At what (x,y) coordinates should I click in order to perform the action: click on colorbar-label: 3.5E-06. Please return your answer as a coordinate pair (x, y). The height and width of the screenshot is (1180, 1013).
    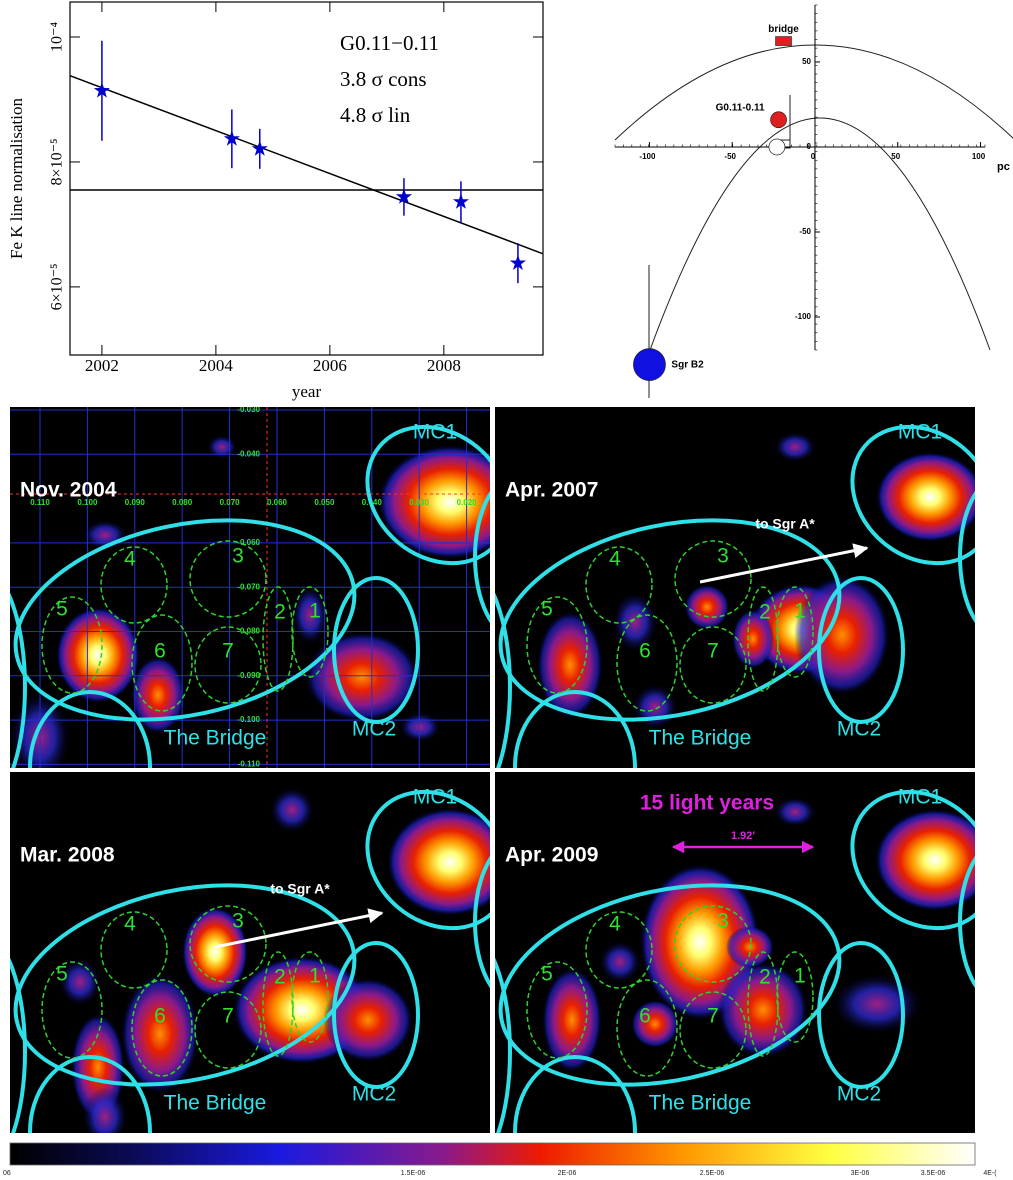
    Looking at the image, I should click on (933, 1173).